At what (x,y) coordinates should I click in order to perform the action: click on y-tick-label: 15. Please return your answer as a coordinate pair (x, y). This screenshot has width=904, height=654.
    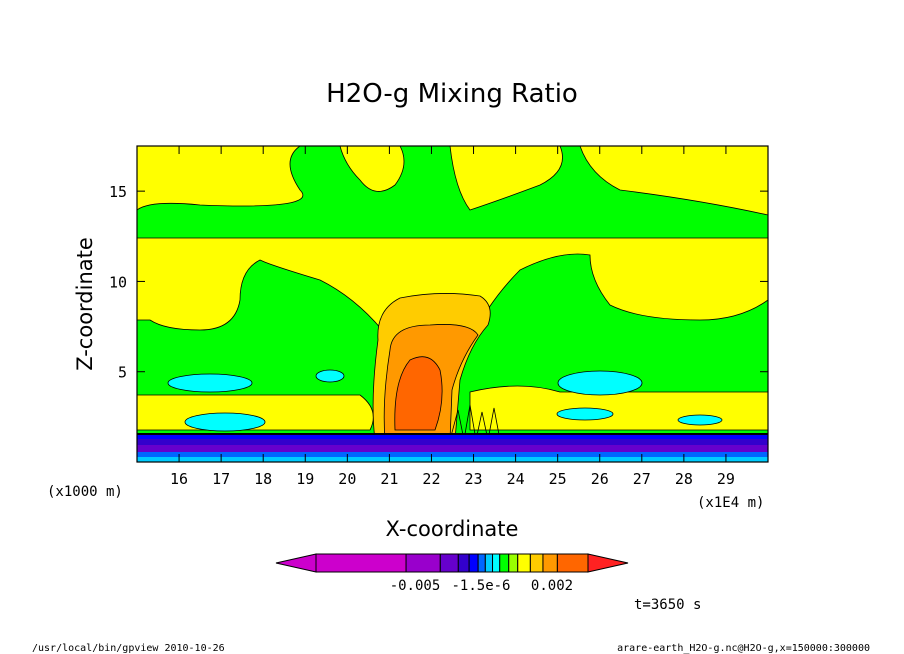
    Looking at the image, I should click on (118, 192).